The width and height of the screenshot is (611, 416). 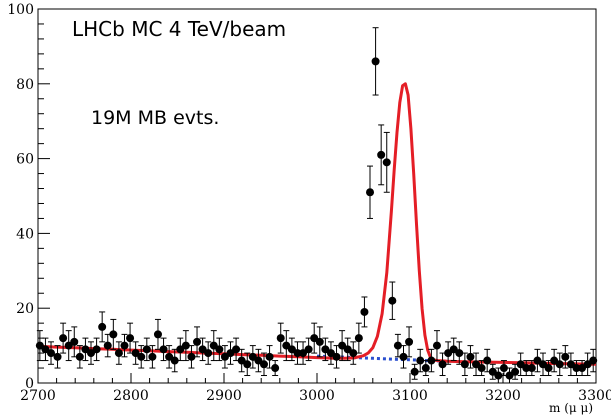 I want to click on x-tick-label: 3000, so click(x=317, y=396).